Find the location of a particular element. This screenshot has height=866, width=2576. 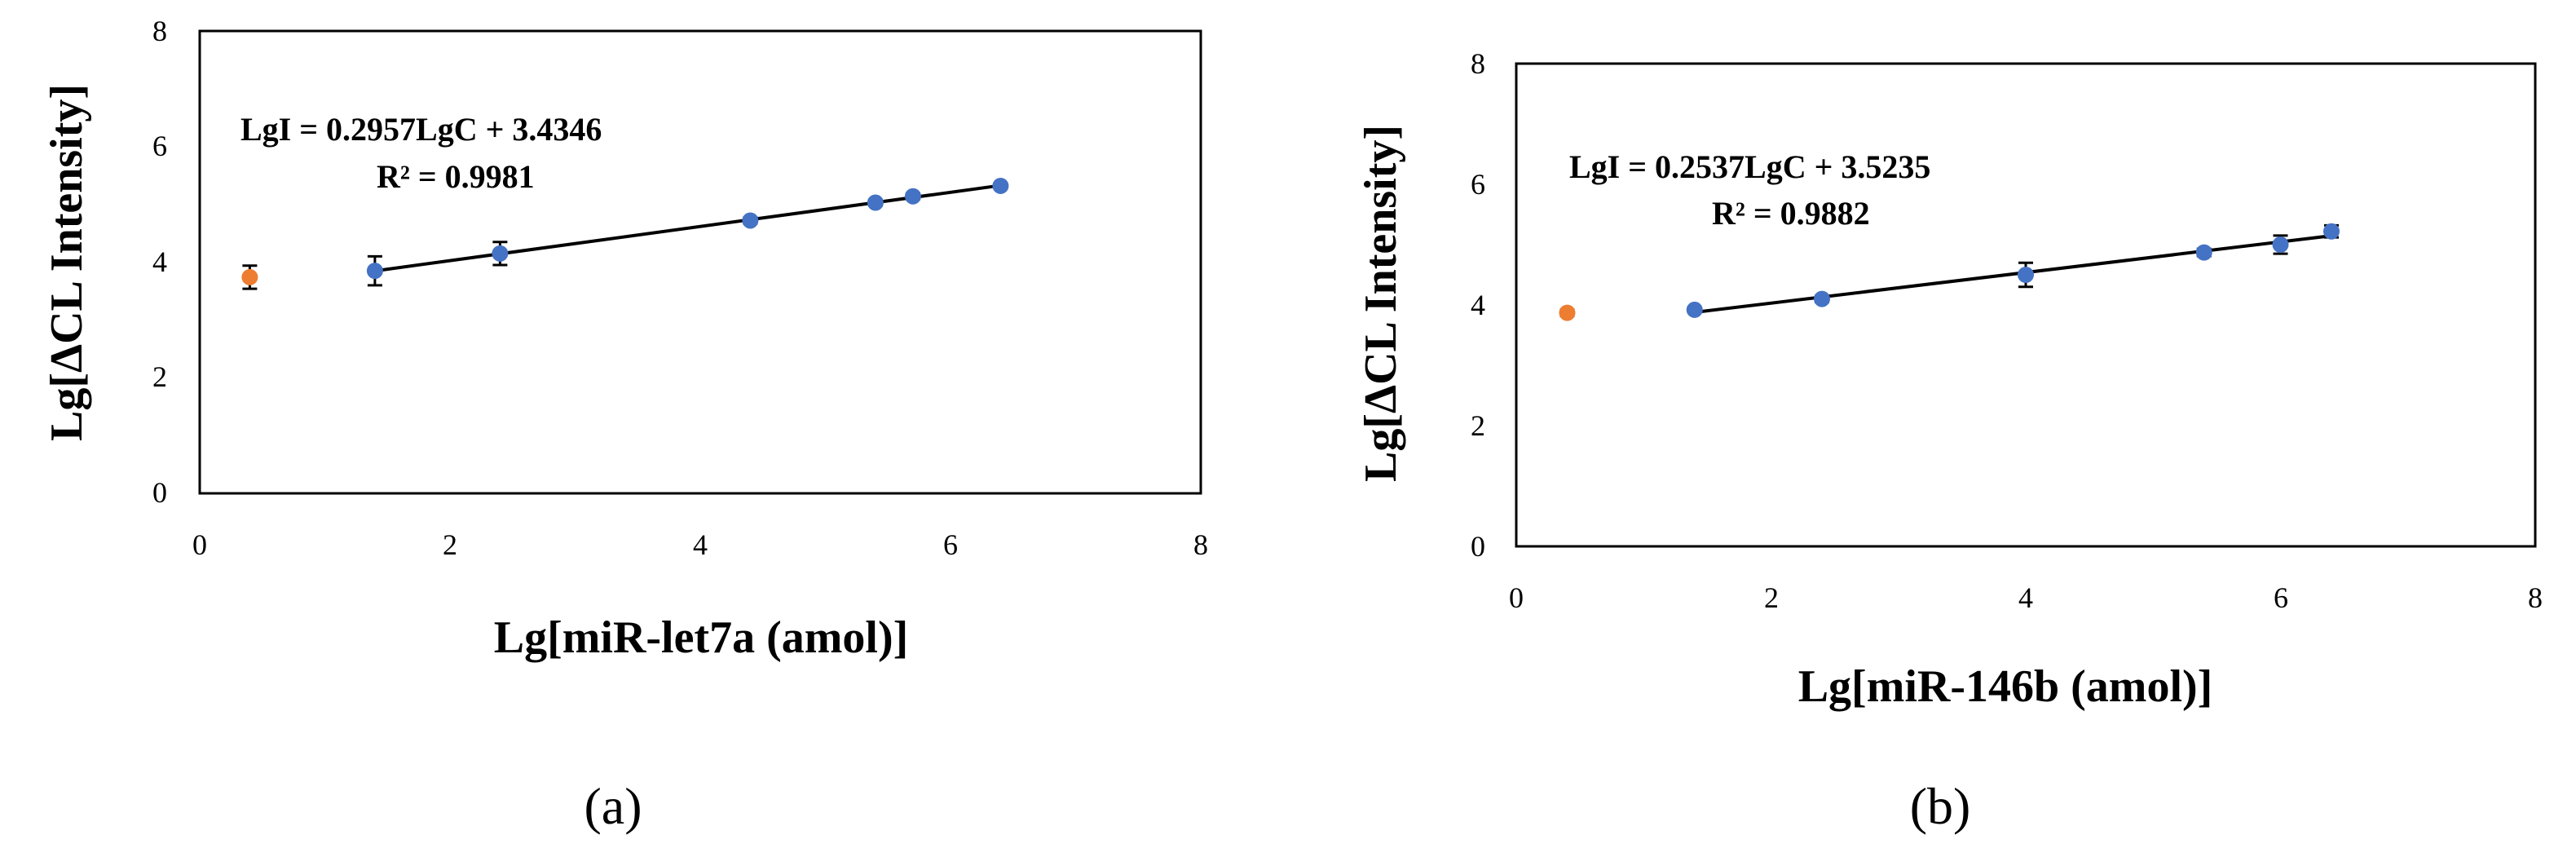

panel-caption: (b) is located at coordinates (1940, 806).